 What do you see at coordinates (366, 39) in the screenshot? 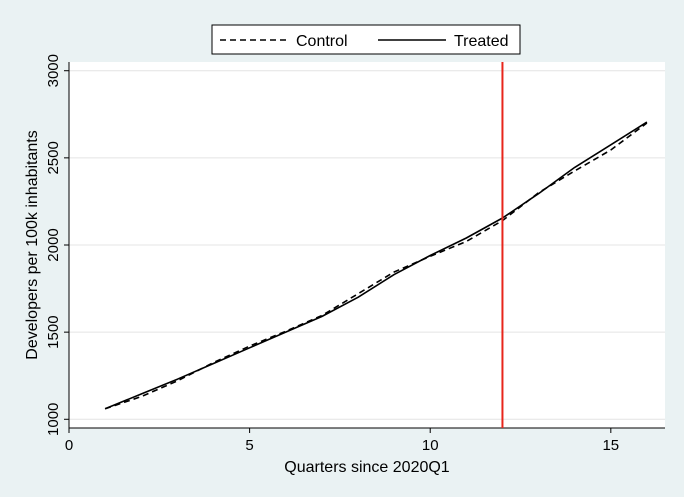
I see `legend: Control Treated` at bounding box center [366, 39].